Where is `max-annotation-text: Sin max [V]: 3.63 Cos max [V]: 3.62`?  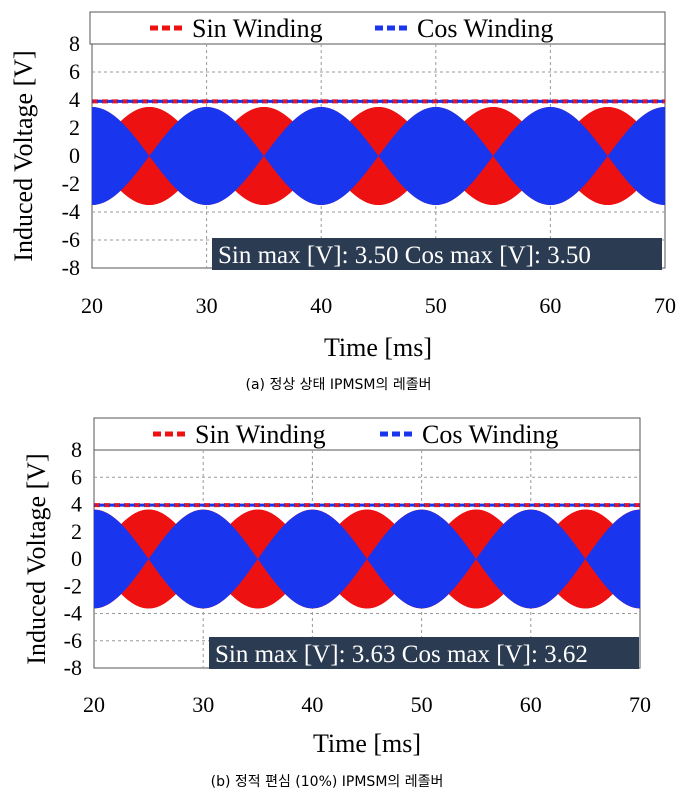 max-annotation-text: Sin max [V]: 3.63 Cos max [V]: 3.62 is located at coordinates (401, 654).